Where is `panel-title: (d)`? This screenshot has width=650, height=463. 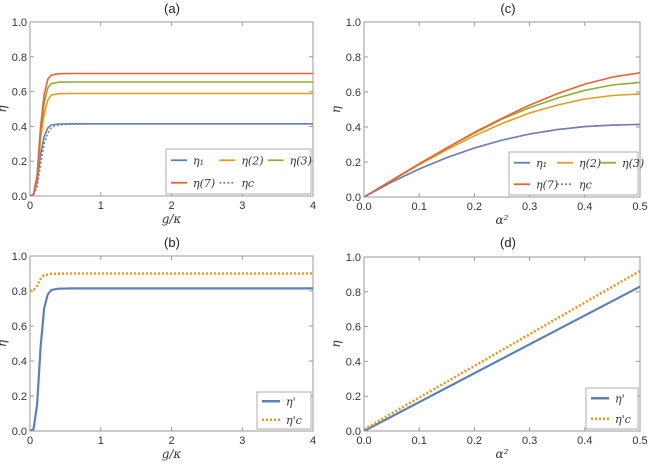
panel-title: (d) is located at coordinates (508, 242).